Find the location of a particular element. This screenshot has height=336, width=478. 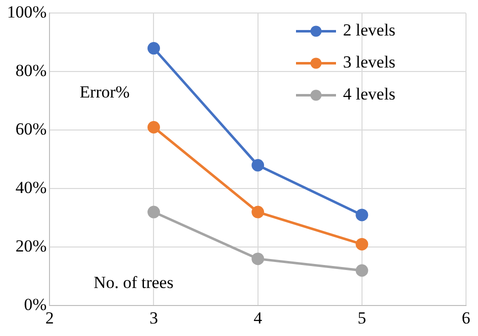

y-tick-label: 20% is located at coordinates (31, 246).